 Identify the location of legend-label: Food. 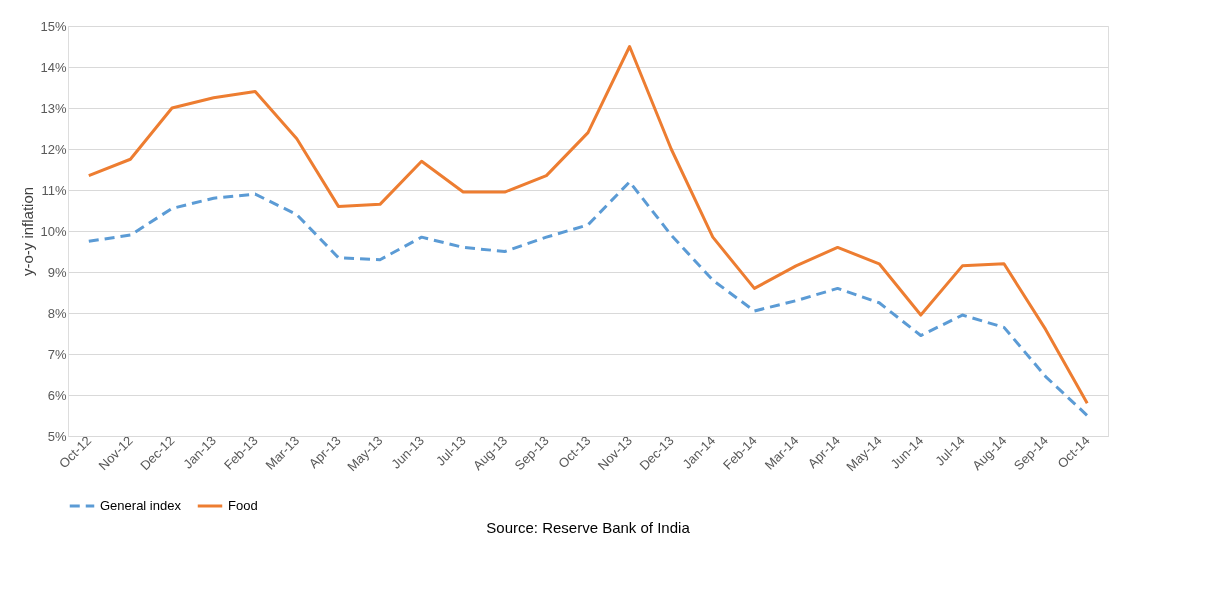
(243, 505).